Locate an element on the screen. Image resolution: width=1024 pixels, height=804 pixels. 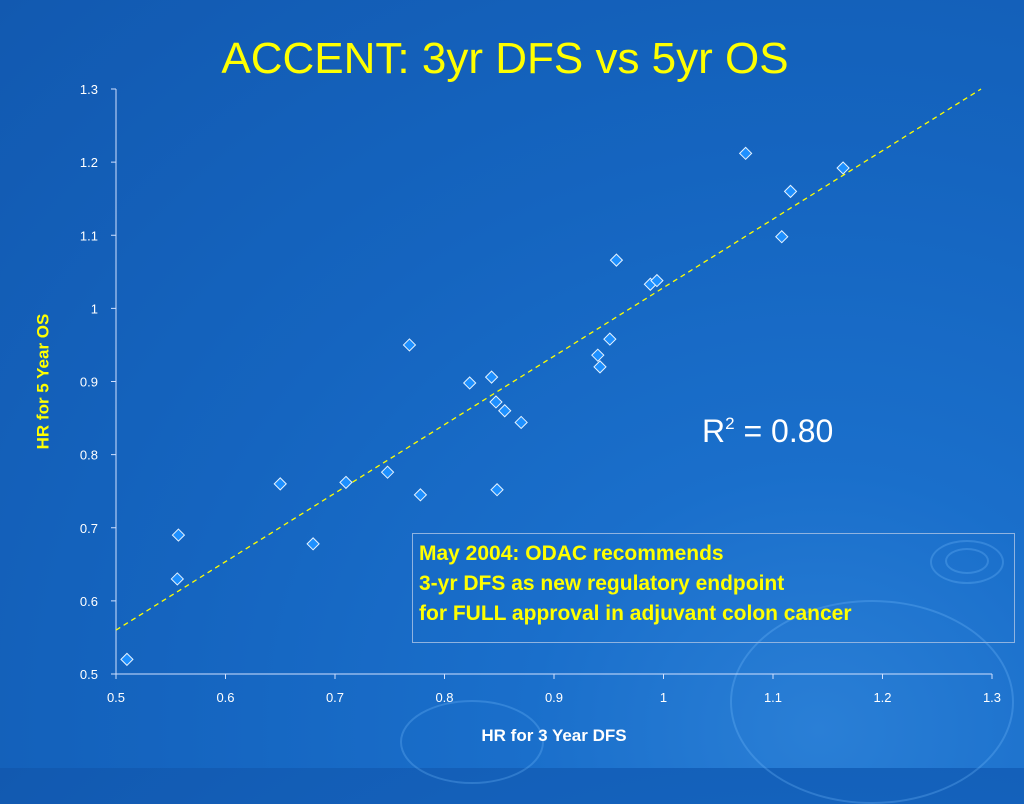
x-tick-label: 1.3 is located at coordinates (992, 697).